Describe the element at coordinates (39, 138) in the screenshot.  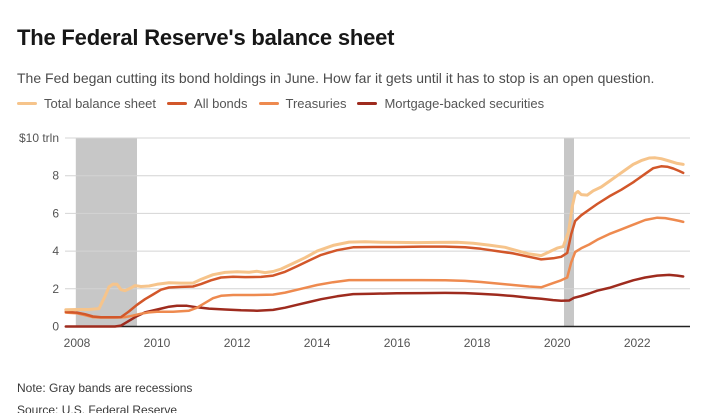
I see `y-tick-label: $10 trln` at that location.